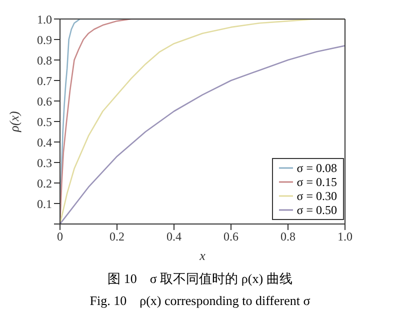 Image resolution: width=400 pixels, height=326 pixels. I want to click on x-tick-label: 0.4, so click(174, 237).